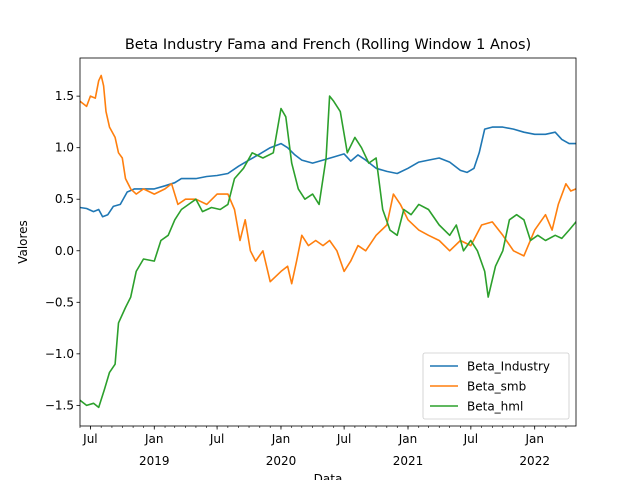  I want to click on x-tick-year-label: 2021, so click(408, 461).